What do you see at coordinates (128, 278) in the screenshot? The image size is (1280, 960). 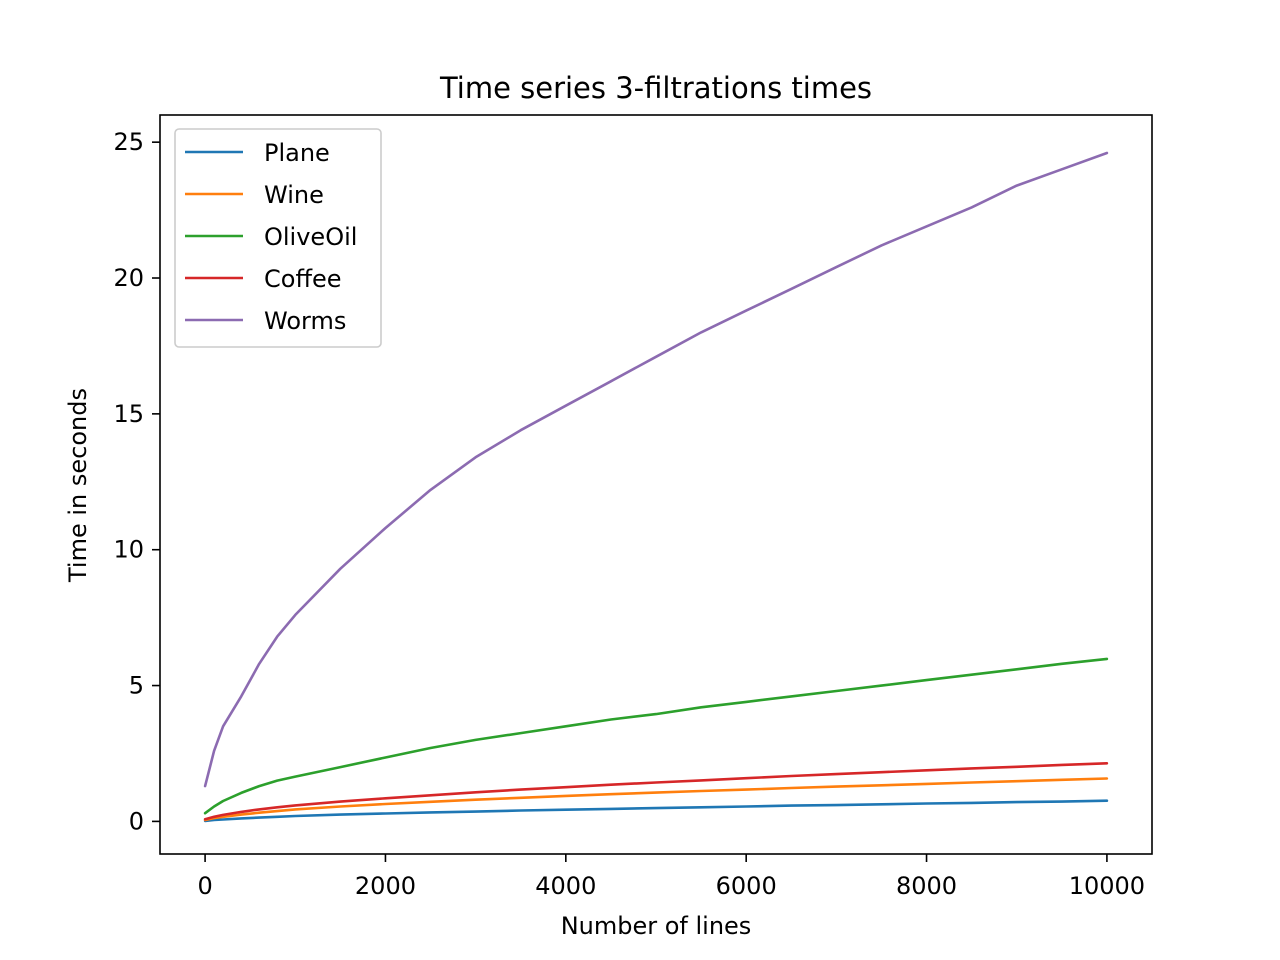 I see `y-tick-label: 20` at bounding box center [128, 278].